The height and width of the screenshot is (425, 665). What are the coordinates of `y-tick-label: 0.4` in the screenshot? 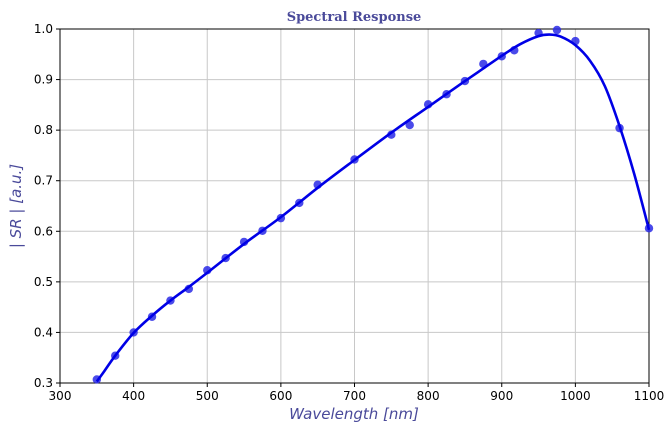 It's located at (43, 332).